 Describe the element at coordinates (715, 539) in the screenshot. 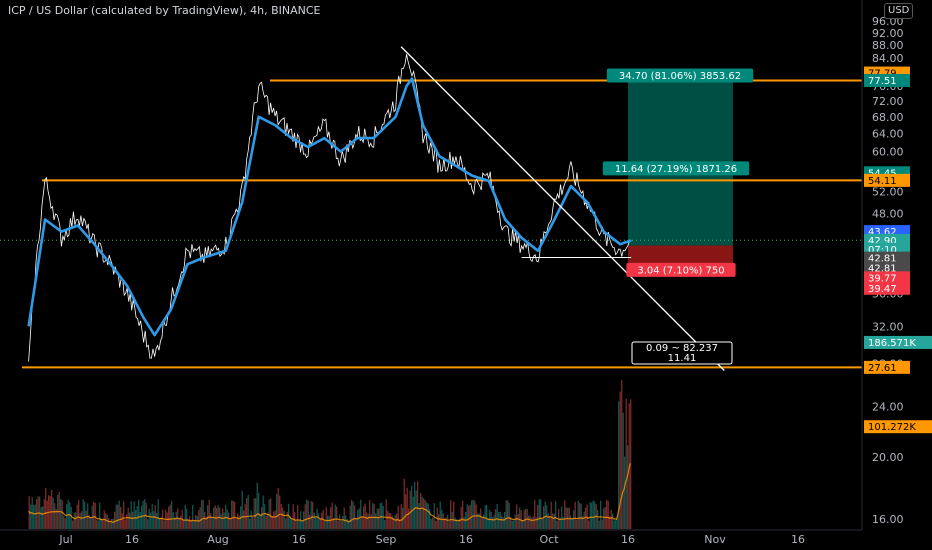

I see `time-tick-label: Nov` at that location.